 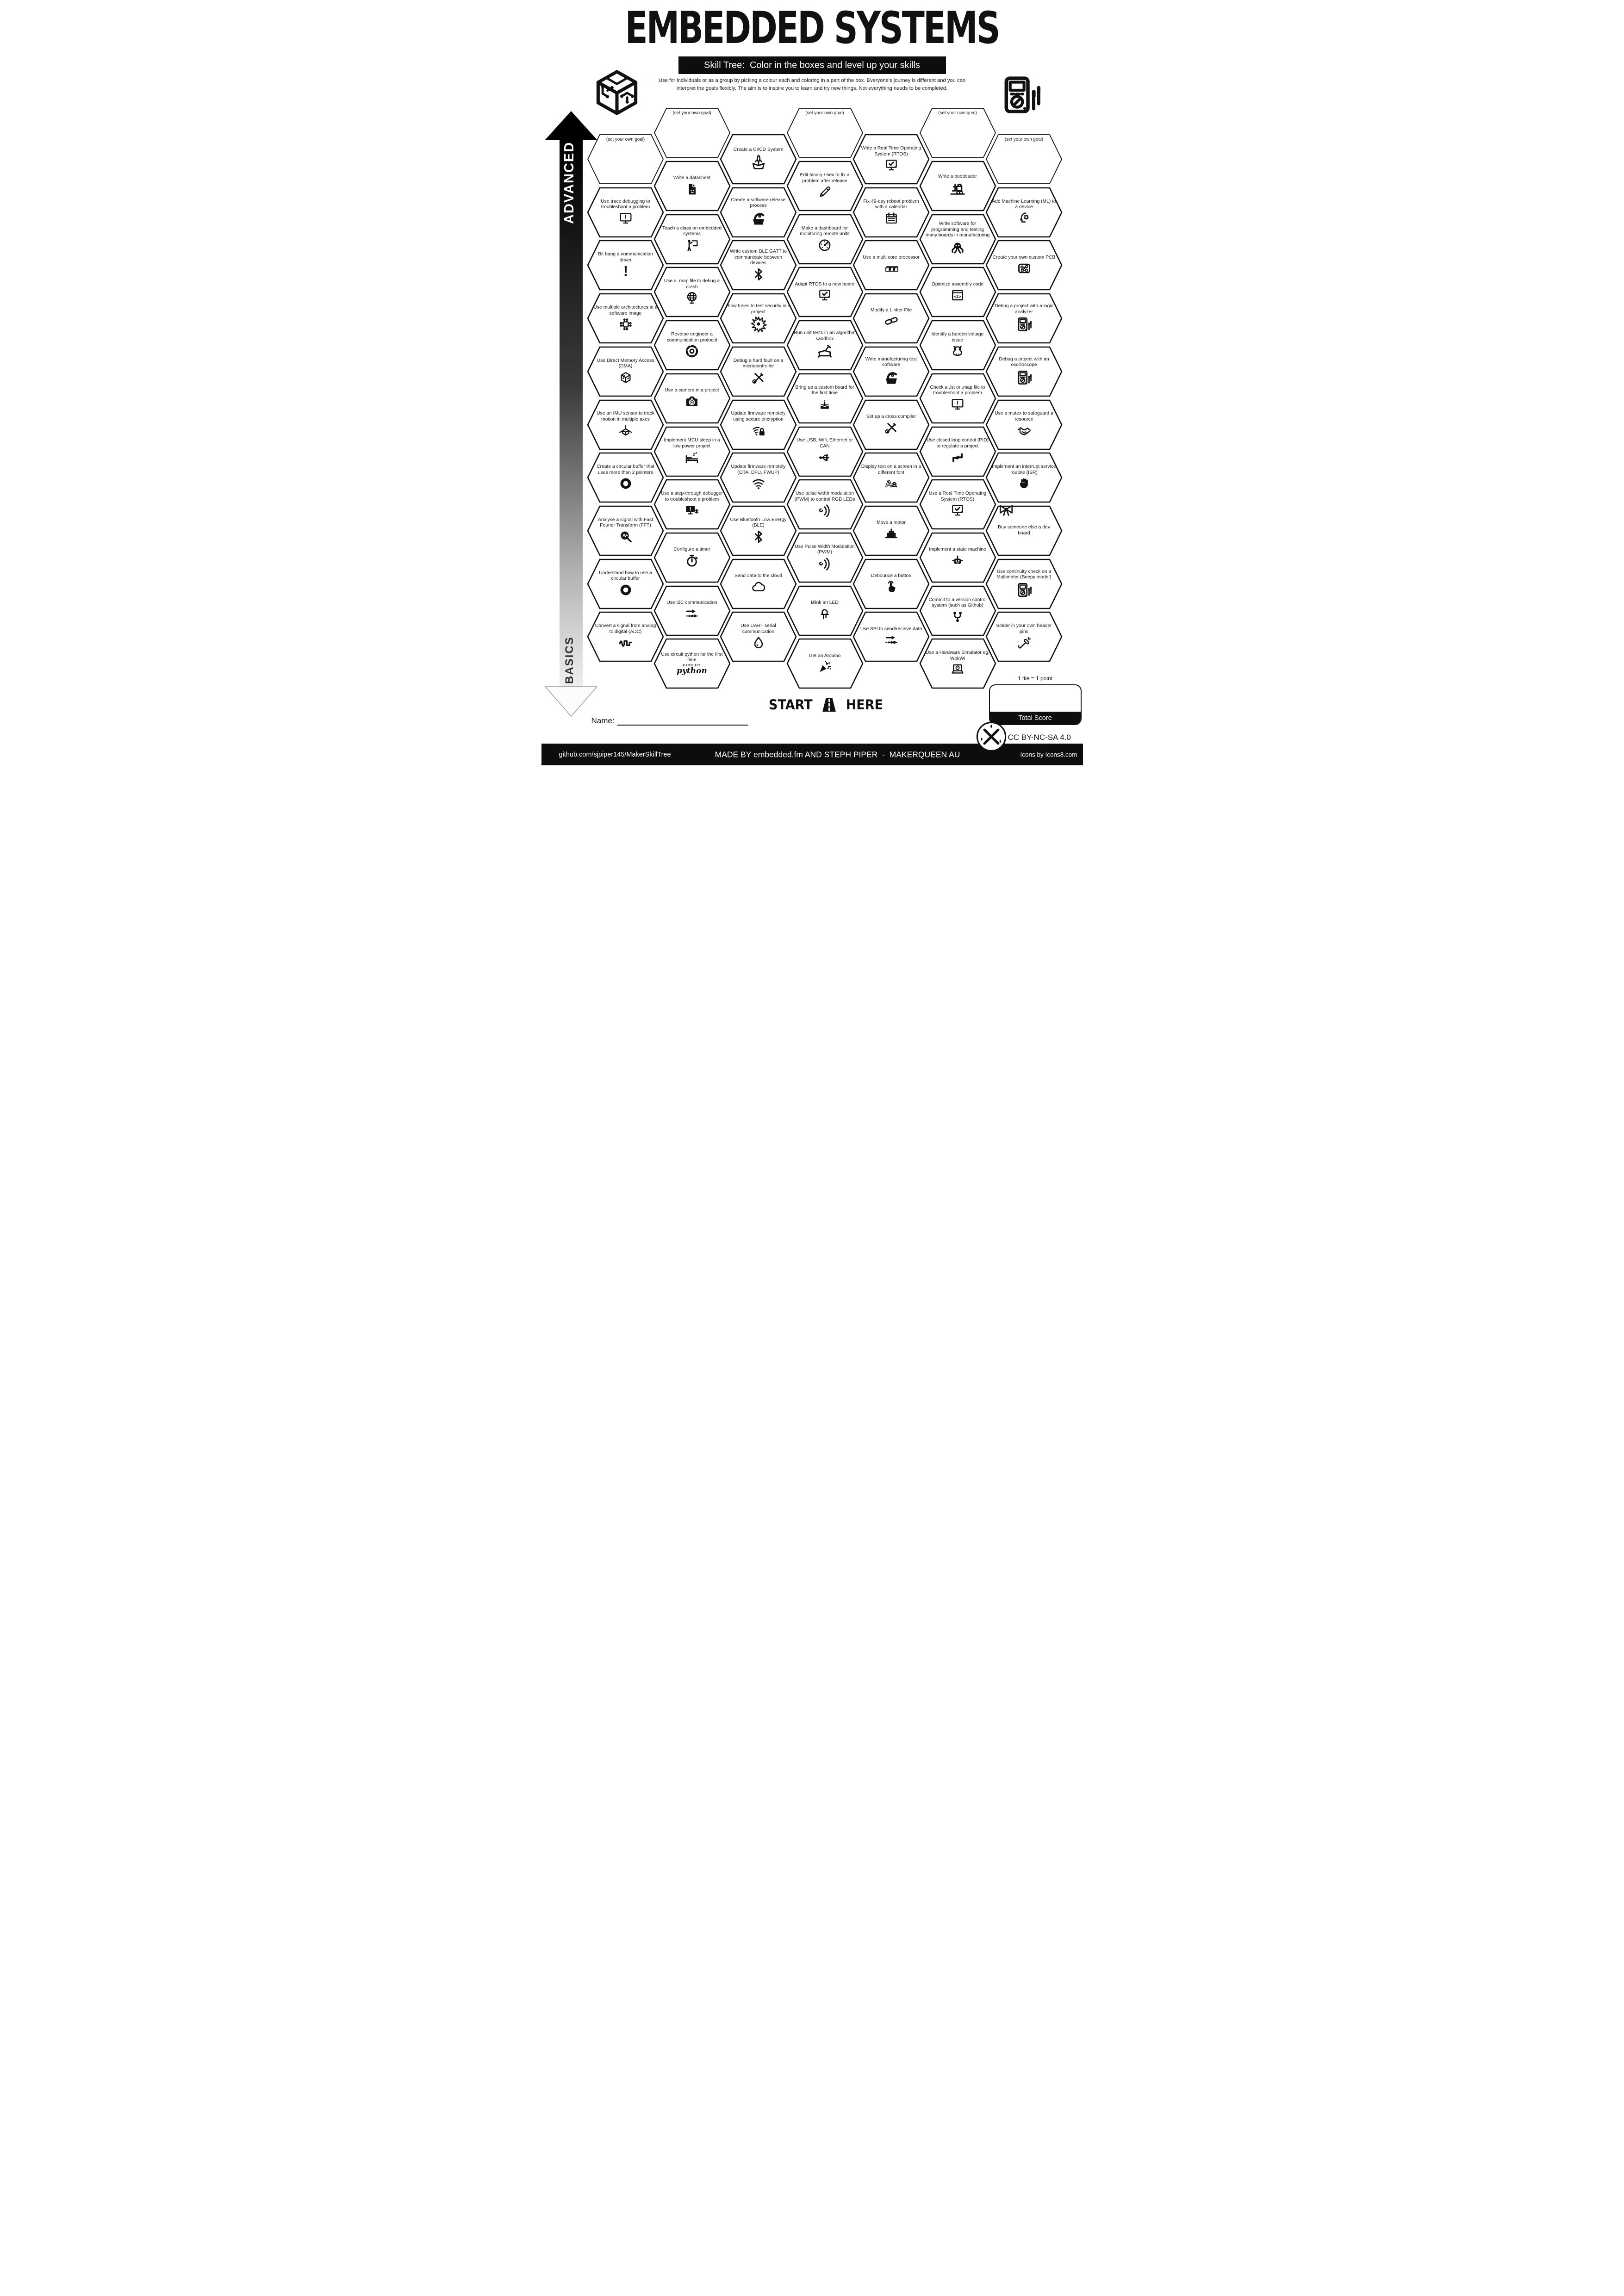 What do you see at coordinates (615, 755) in the screenshot?
I see `footer-github-link: github.com/sjpiper145/MakerSkillTree` at bounding box center [615, 755].